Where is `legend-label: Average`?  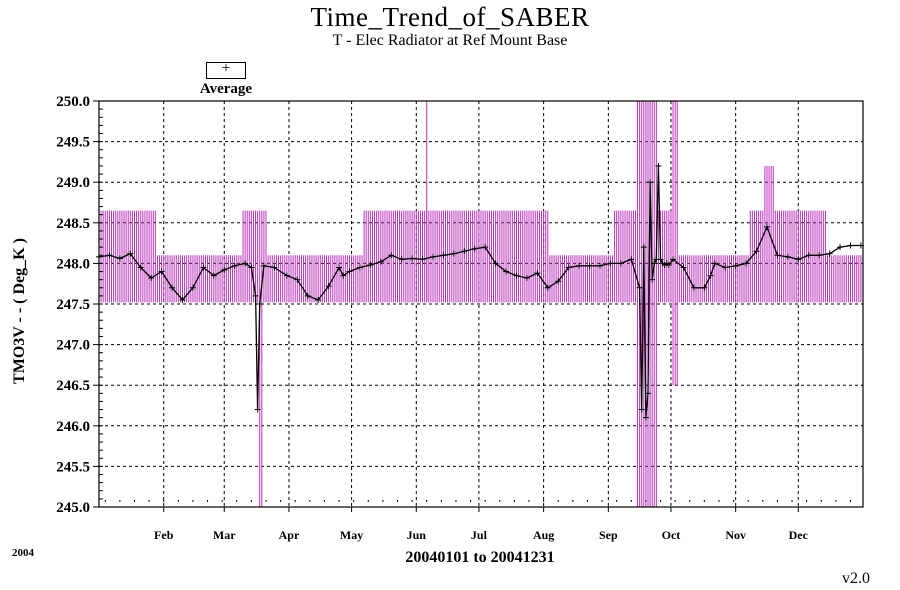 legend-label: Average is located at coordinates (226, 89).